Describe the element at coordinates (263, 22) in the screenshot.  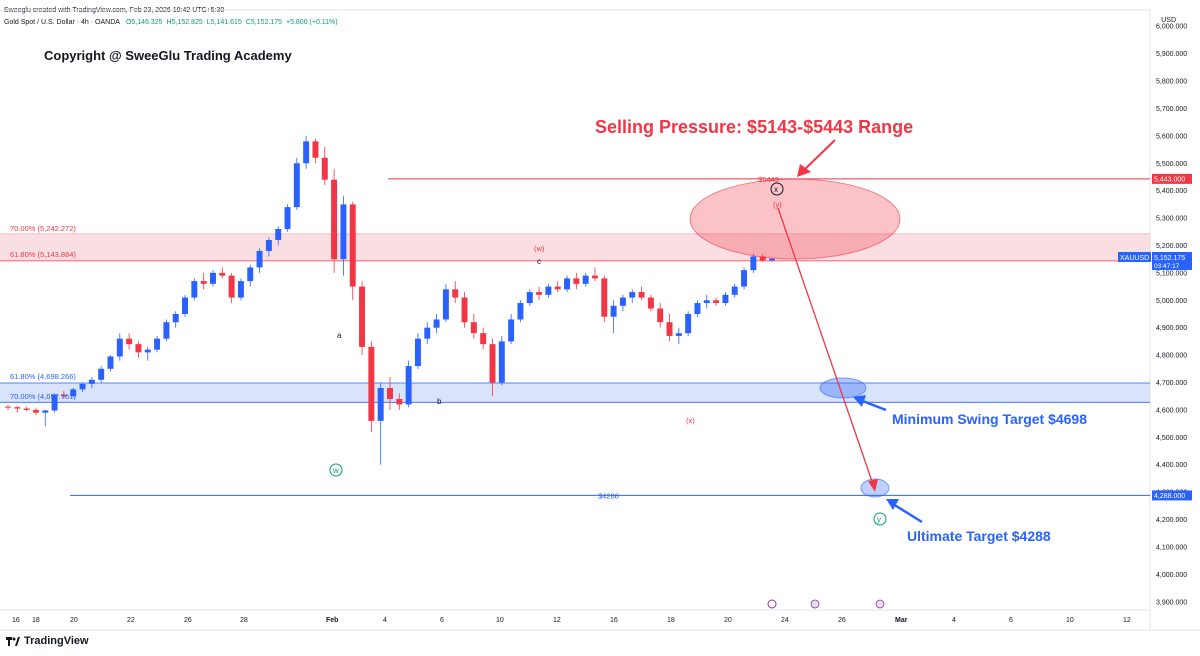
I see `close-value: C5,152.175` at that location.